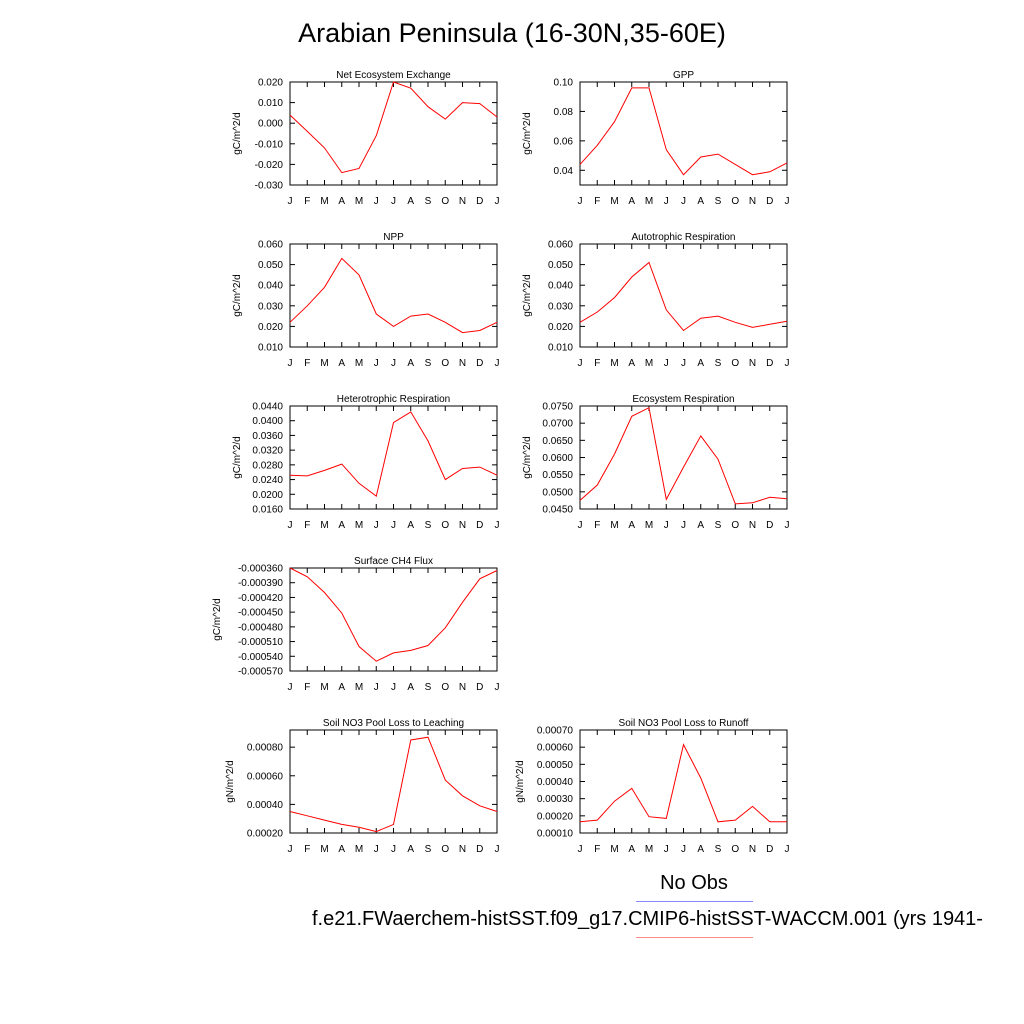  Describe the element at coordinates (269, 165) in the screenshot. I see `y-tick-label: -0.020` at that location.